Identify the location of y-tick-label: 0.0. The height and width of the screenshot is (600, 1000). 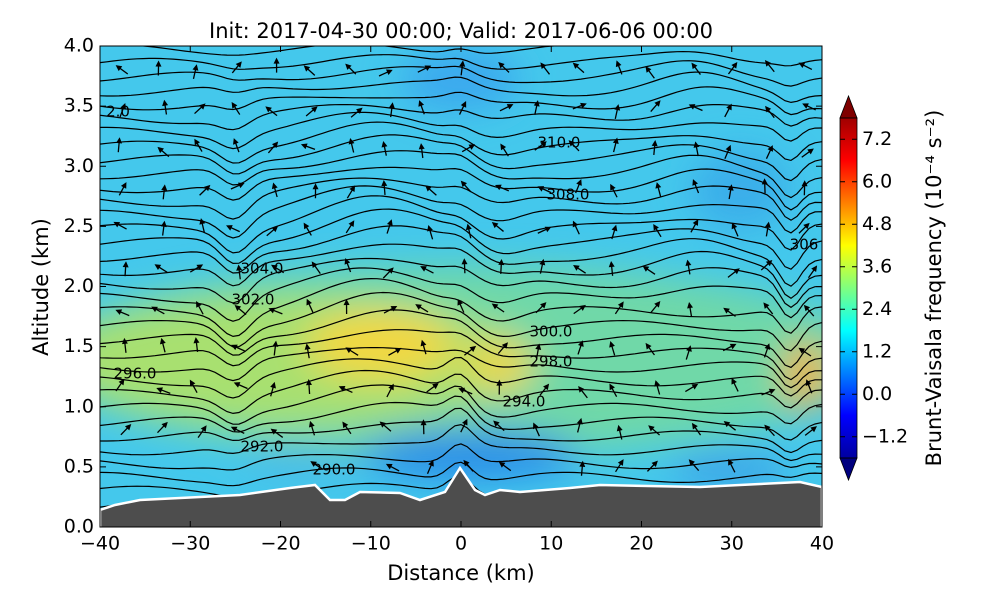
(79, 527).